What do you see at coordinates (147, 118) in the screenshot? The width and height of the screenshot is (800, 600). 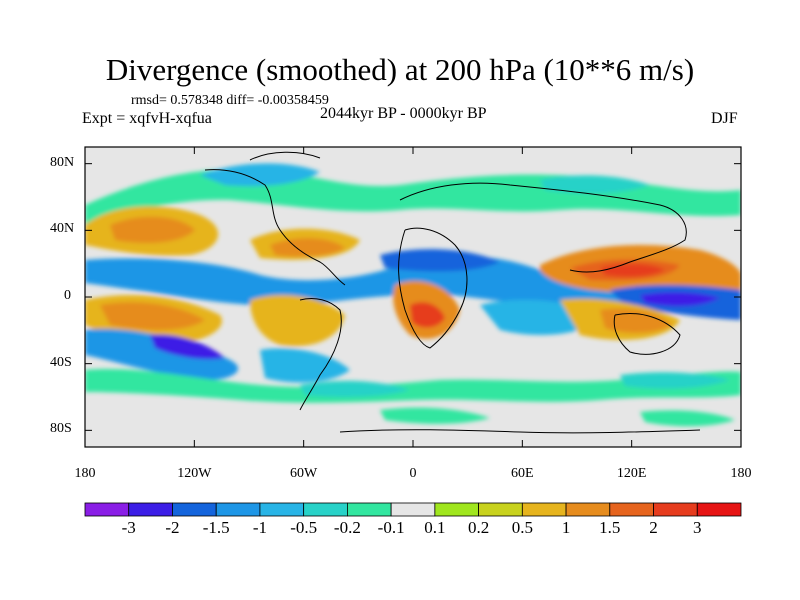 I see `experiment-label: Expt = xqfvH-xqfua` at bounding box center [147, 118].